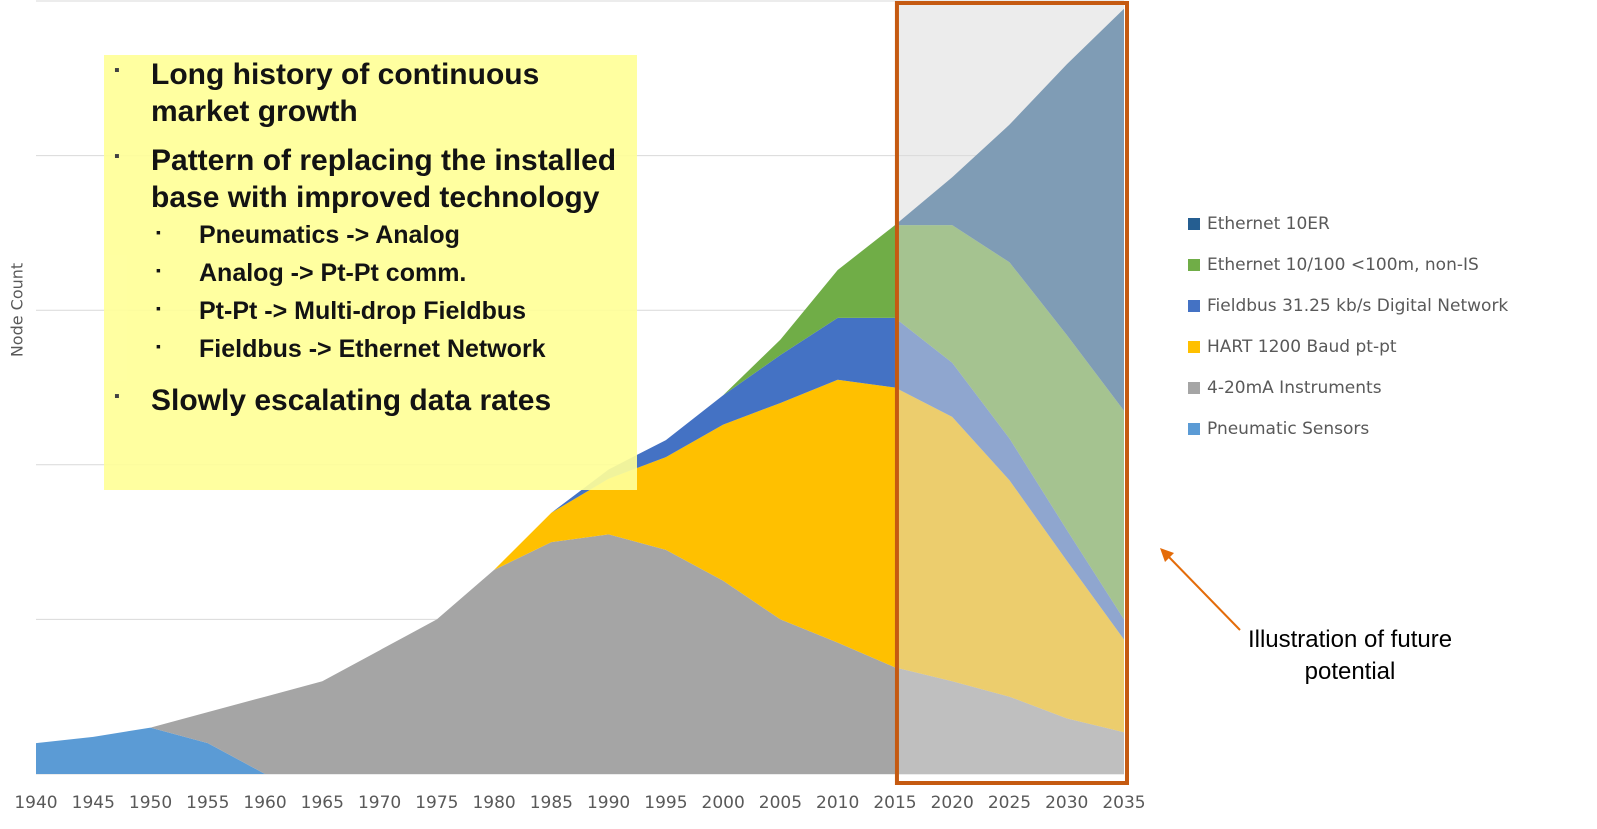  I want to click on bullet: Long history of continuous market growth, so click(370, 91).